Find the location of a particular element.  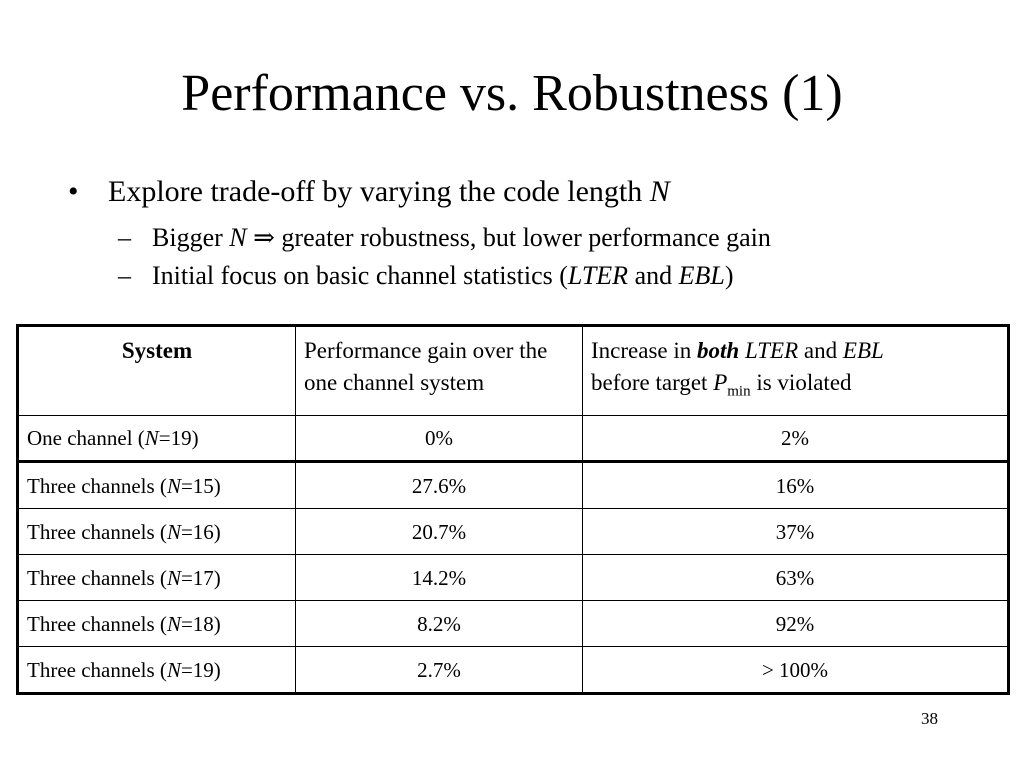

row-increase: 2% is located at coordinates (795, 439).